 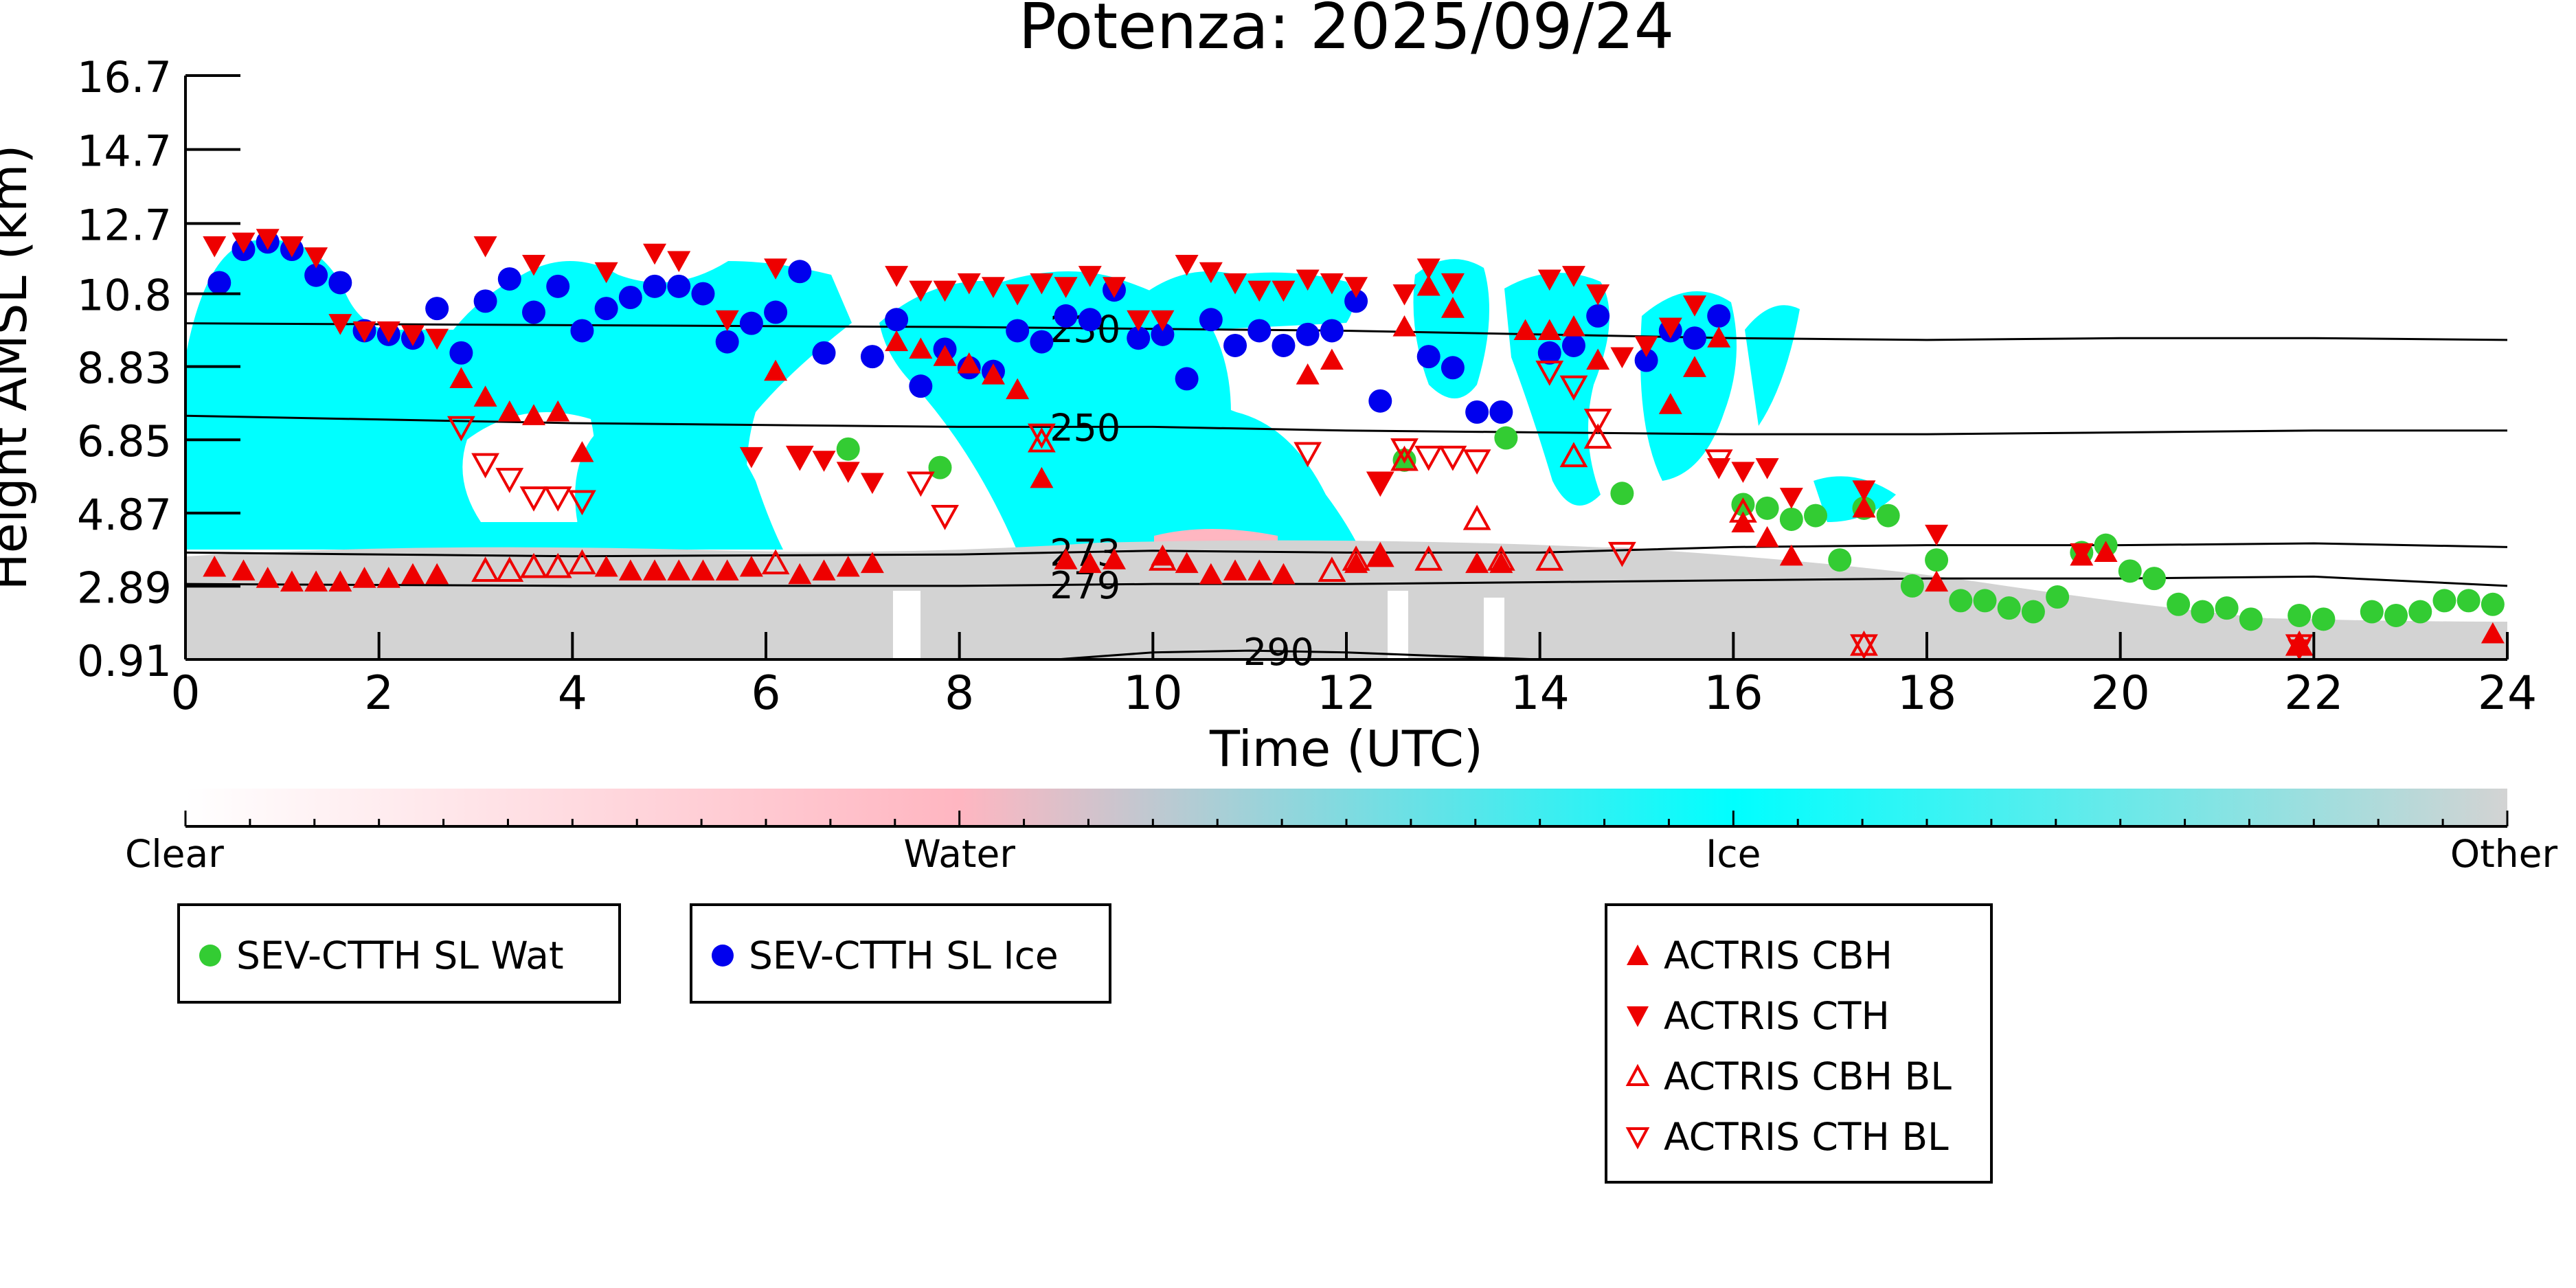 I want to click on colorbar-label: Other, so click(x=2504, y=854).